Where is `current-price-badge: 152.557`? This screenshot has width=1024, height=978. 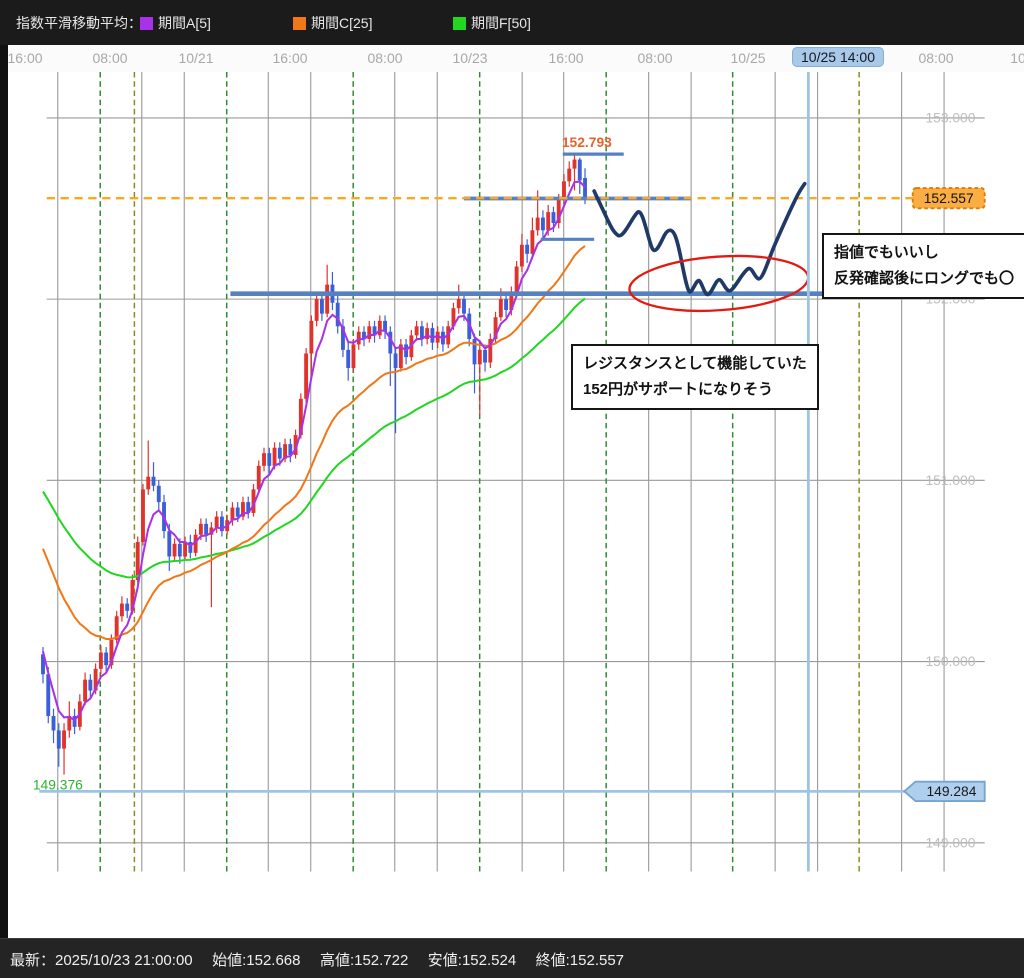
current-price-badge: 152.557 is located at coordinates (948, 198).